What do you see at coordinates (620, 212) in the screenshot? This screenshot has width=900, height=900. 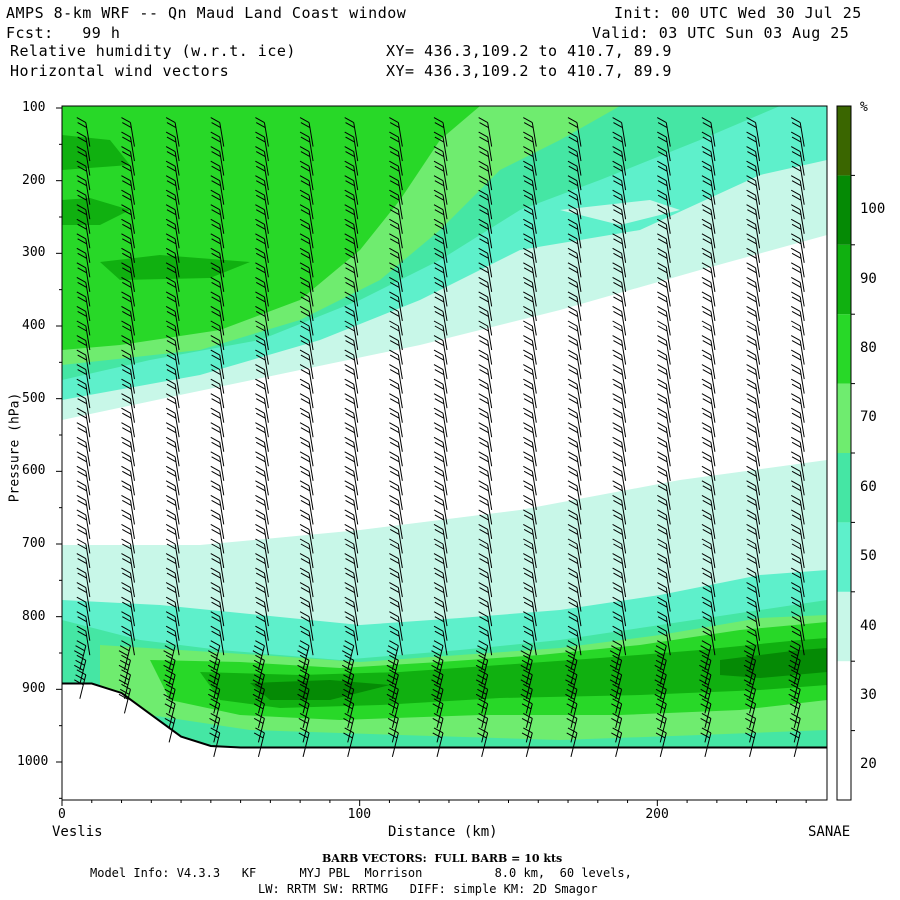 I see `rh-band-30-upper-right` at bounding box center [620, 212].